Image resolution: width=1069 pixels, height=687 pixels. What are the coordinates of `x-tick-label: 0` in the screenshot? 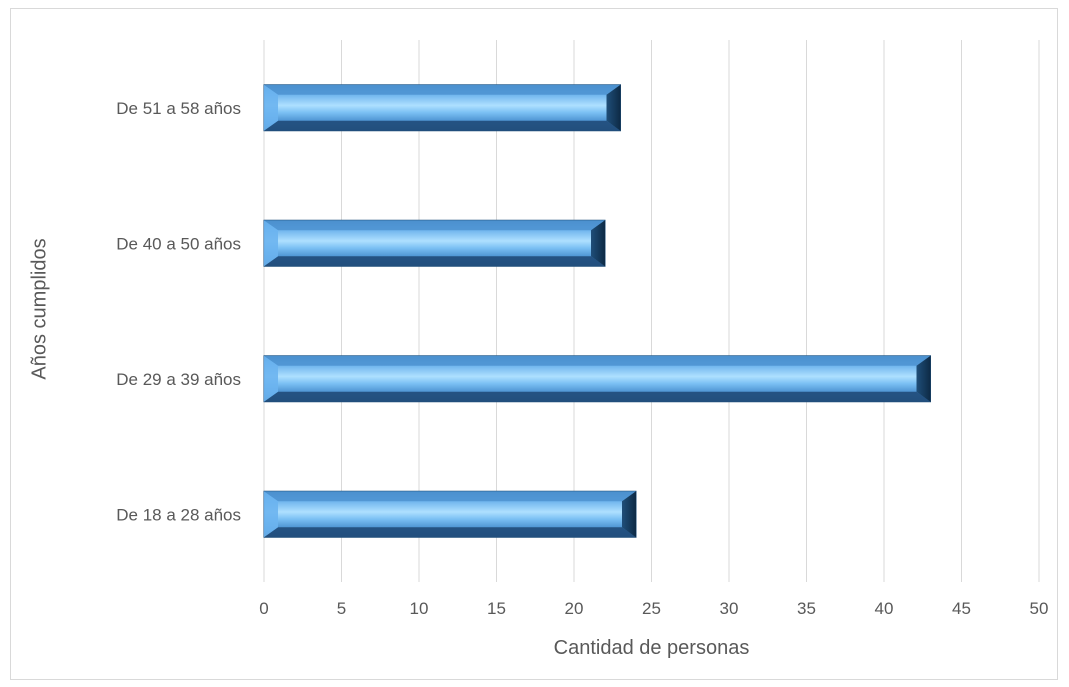 It's located at (263, 608).